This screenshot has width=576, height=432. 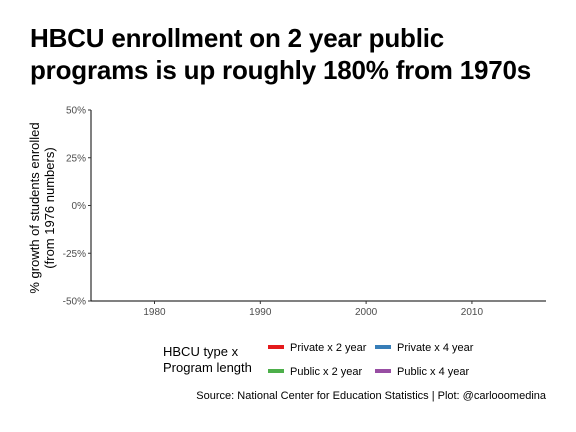 I want to click on legend-label-private-2-year: Private x 2 year, so click(x=328, y=348).